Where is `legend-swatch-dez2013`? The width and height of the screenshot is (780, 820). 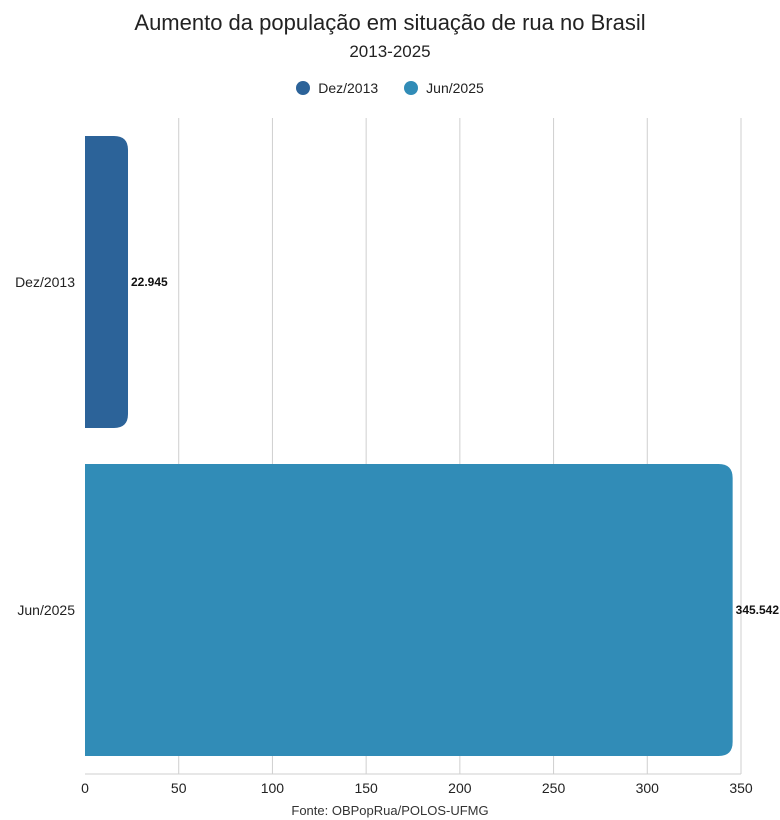
legend-swatch-dez2013 is located at coordinates (303, 88).